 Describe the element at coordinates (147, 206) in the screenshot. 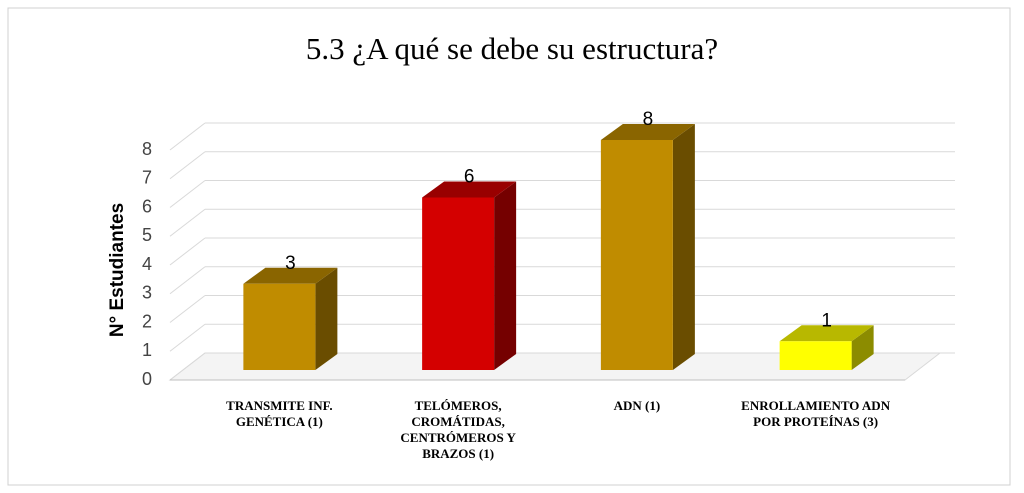

I see `y-tick-label: 6` at that location.